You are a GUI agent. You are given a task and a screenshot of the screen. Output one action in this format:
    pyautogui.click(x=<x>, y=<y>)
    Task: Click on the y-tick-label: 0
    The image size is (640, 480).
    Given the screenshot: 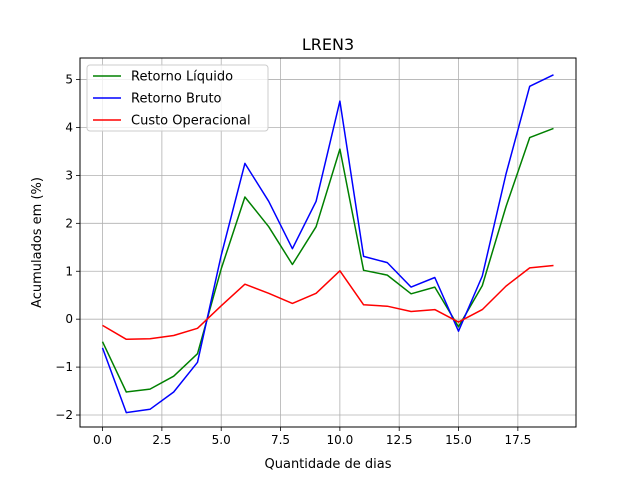 What is the action you would take?
    pyautogui.click(x=69, y=319)
    